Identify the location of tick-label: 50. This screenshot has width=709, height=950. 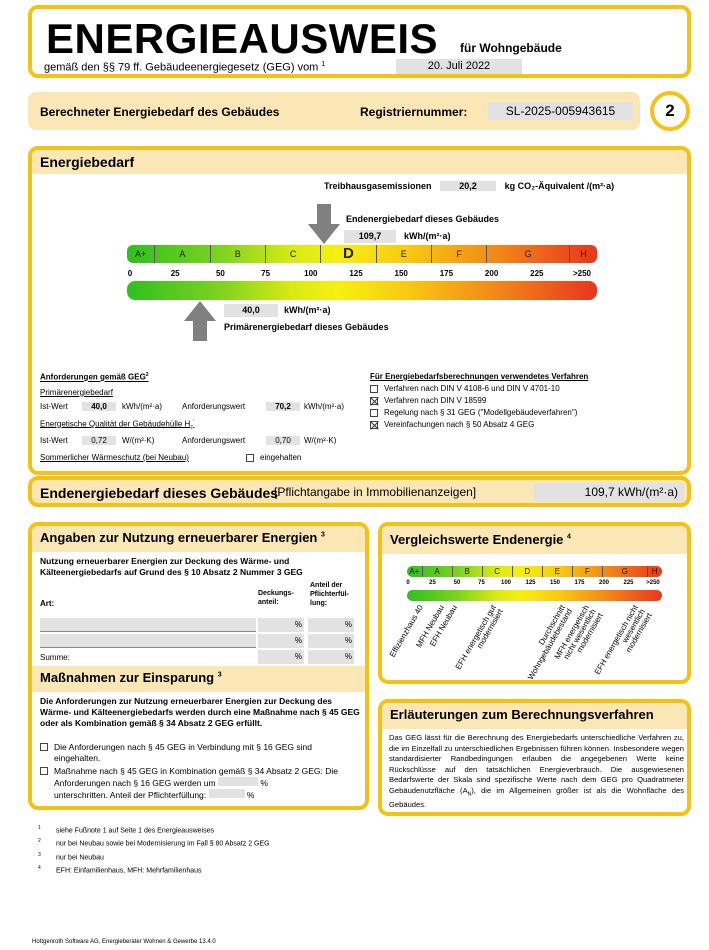
(220, 273).